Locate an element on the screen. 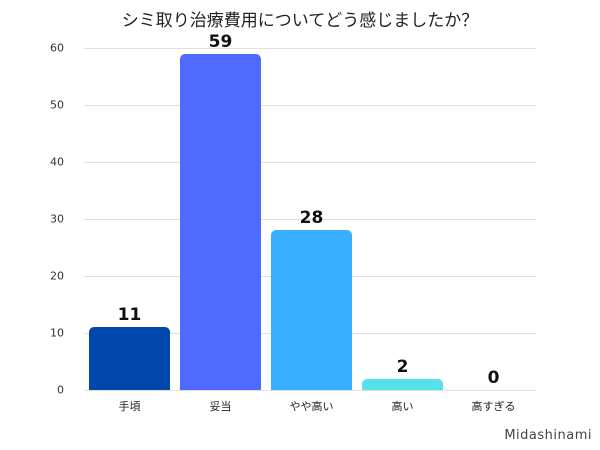 This screenshot has width=600, height=450. y-tick-label: 0 is located at coordinates (60, 390).